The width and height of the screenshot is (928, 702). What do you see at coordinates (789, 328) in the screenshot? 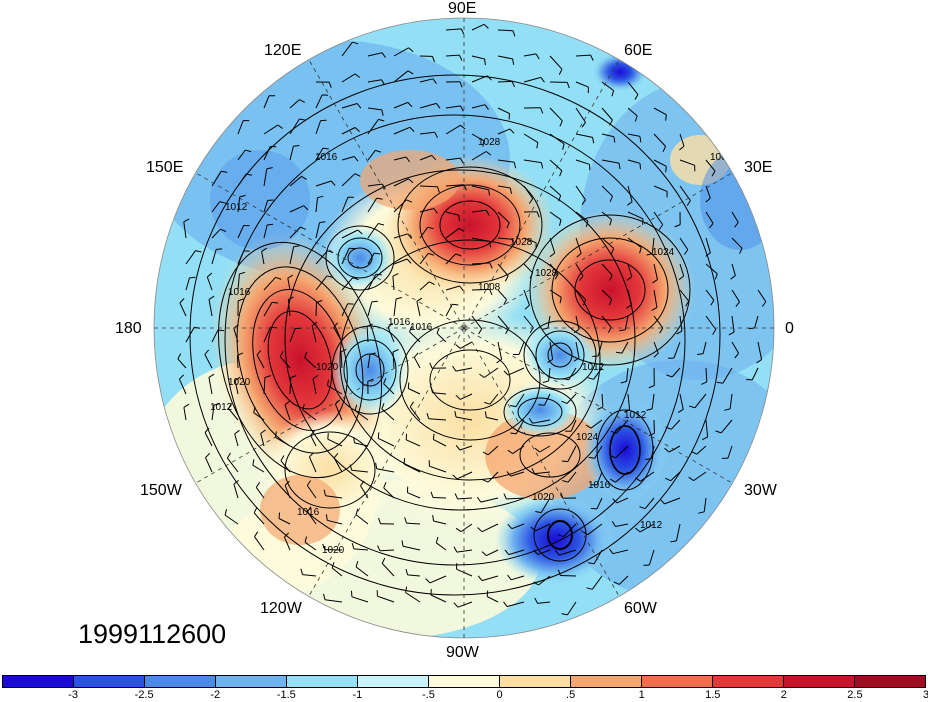
I see `lon-label-0: 0` at bounding box center [789, 328].